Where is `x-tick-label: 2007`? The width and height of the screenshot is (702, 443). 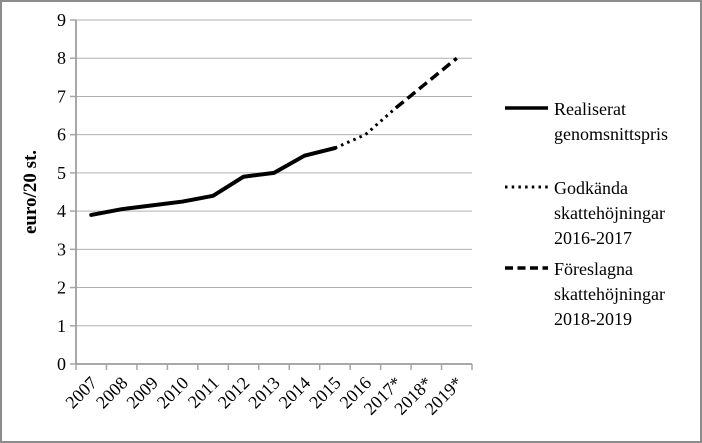
x-tick-label: 2007 is located at coordinates (81, 393).